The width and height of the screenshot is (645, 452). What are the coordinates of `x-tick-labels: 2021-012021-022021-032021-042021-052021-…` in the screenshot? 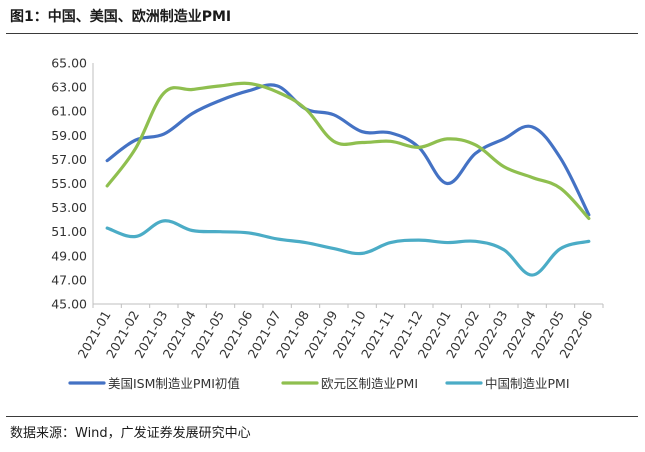 It's located at (339, 332).